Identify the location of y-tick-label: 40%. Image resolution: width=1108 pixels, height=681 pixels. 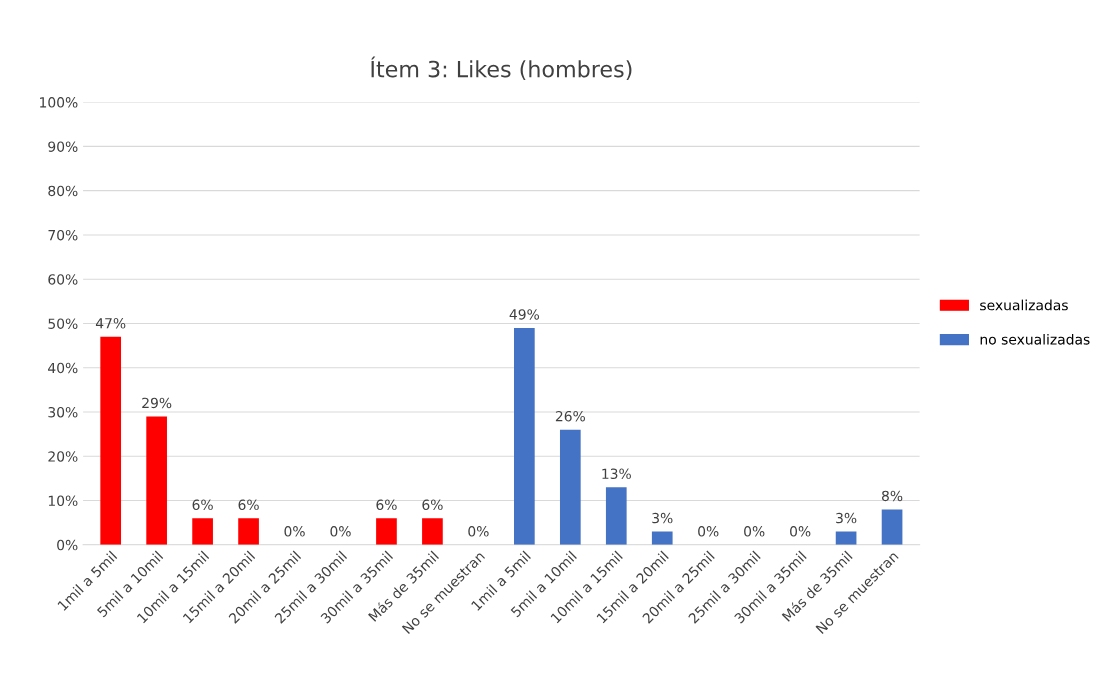
(63, 368).